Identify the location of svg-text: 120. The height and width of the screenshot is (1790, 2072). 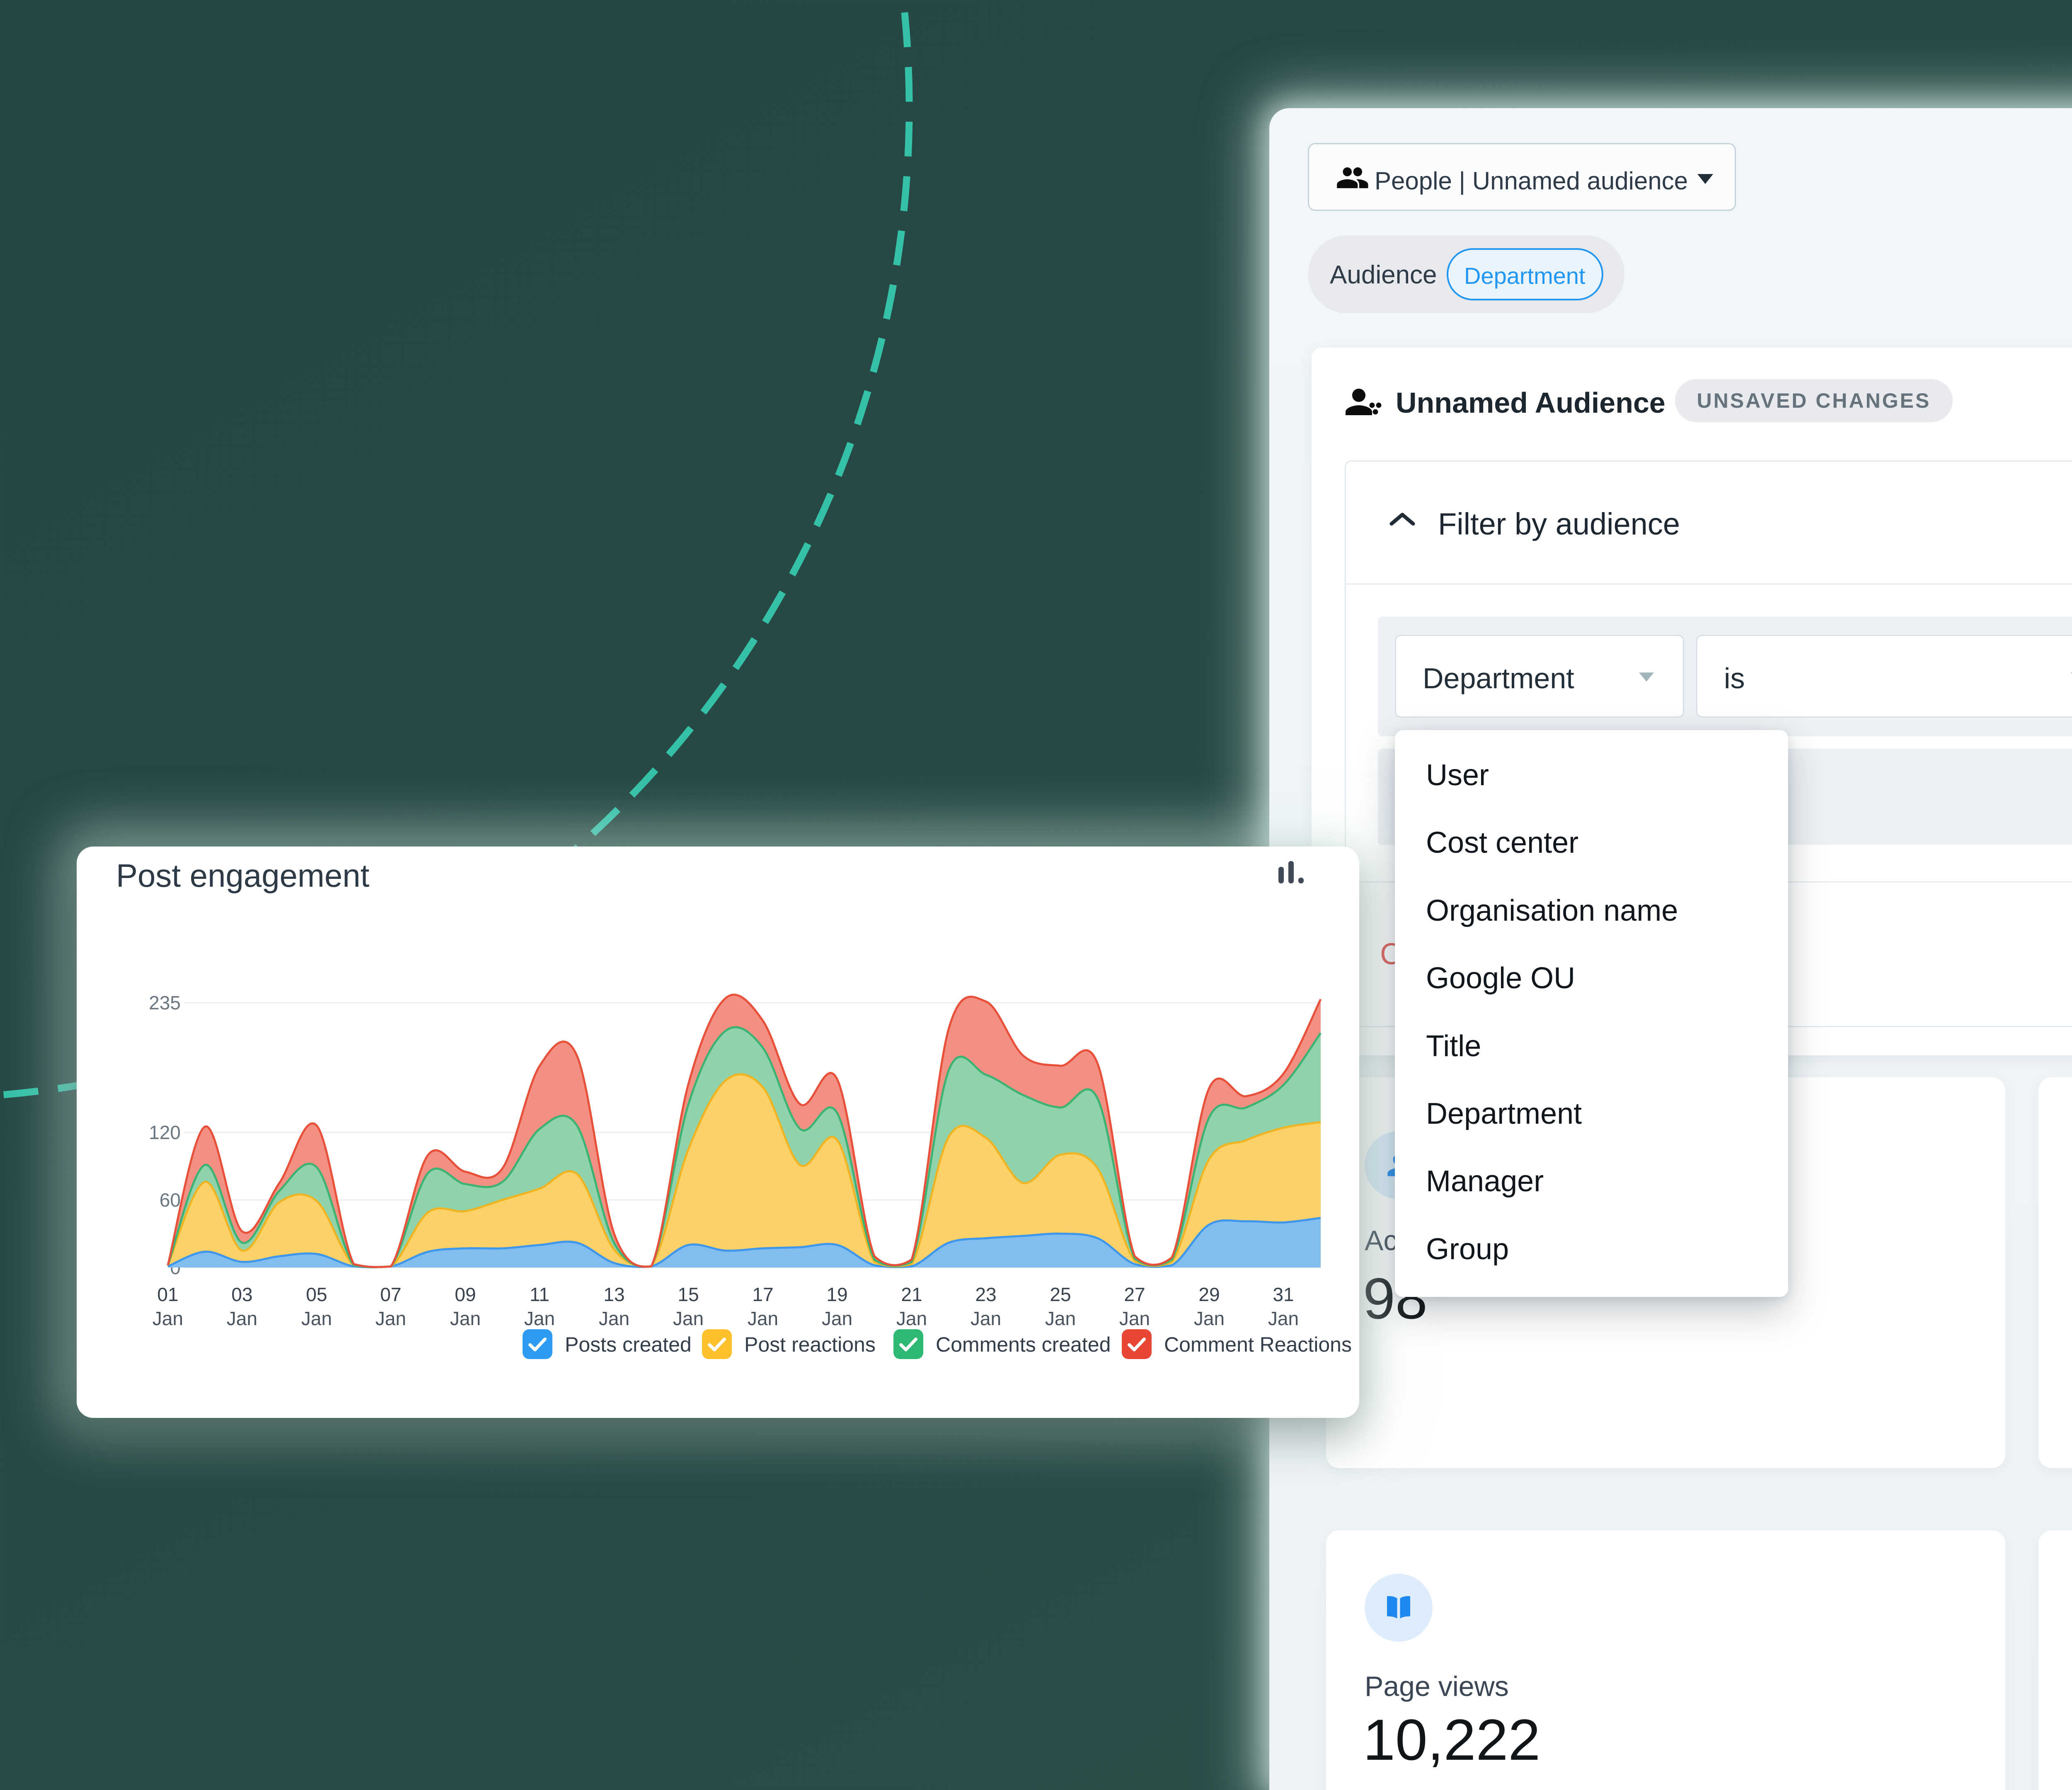
(165, 1133).